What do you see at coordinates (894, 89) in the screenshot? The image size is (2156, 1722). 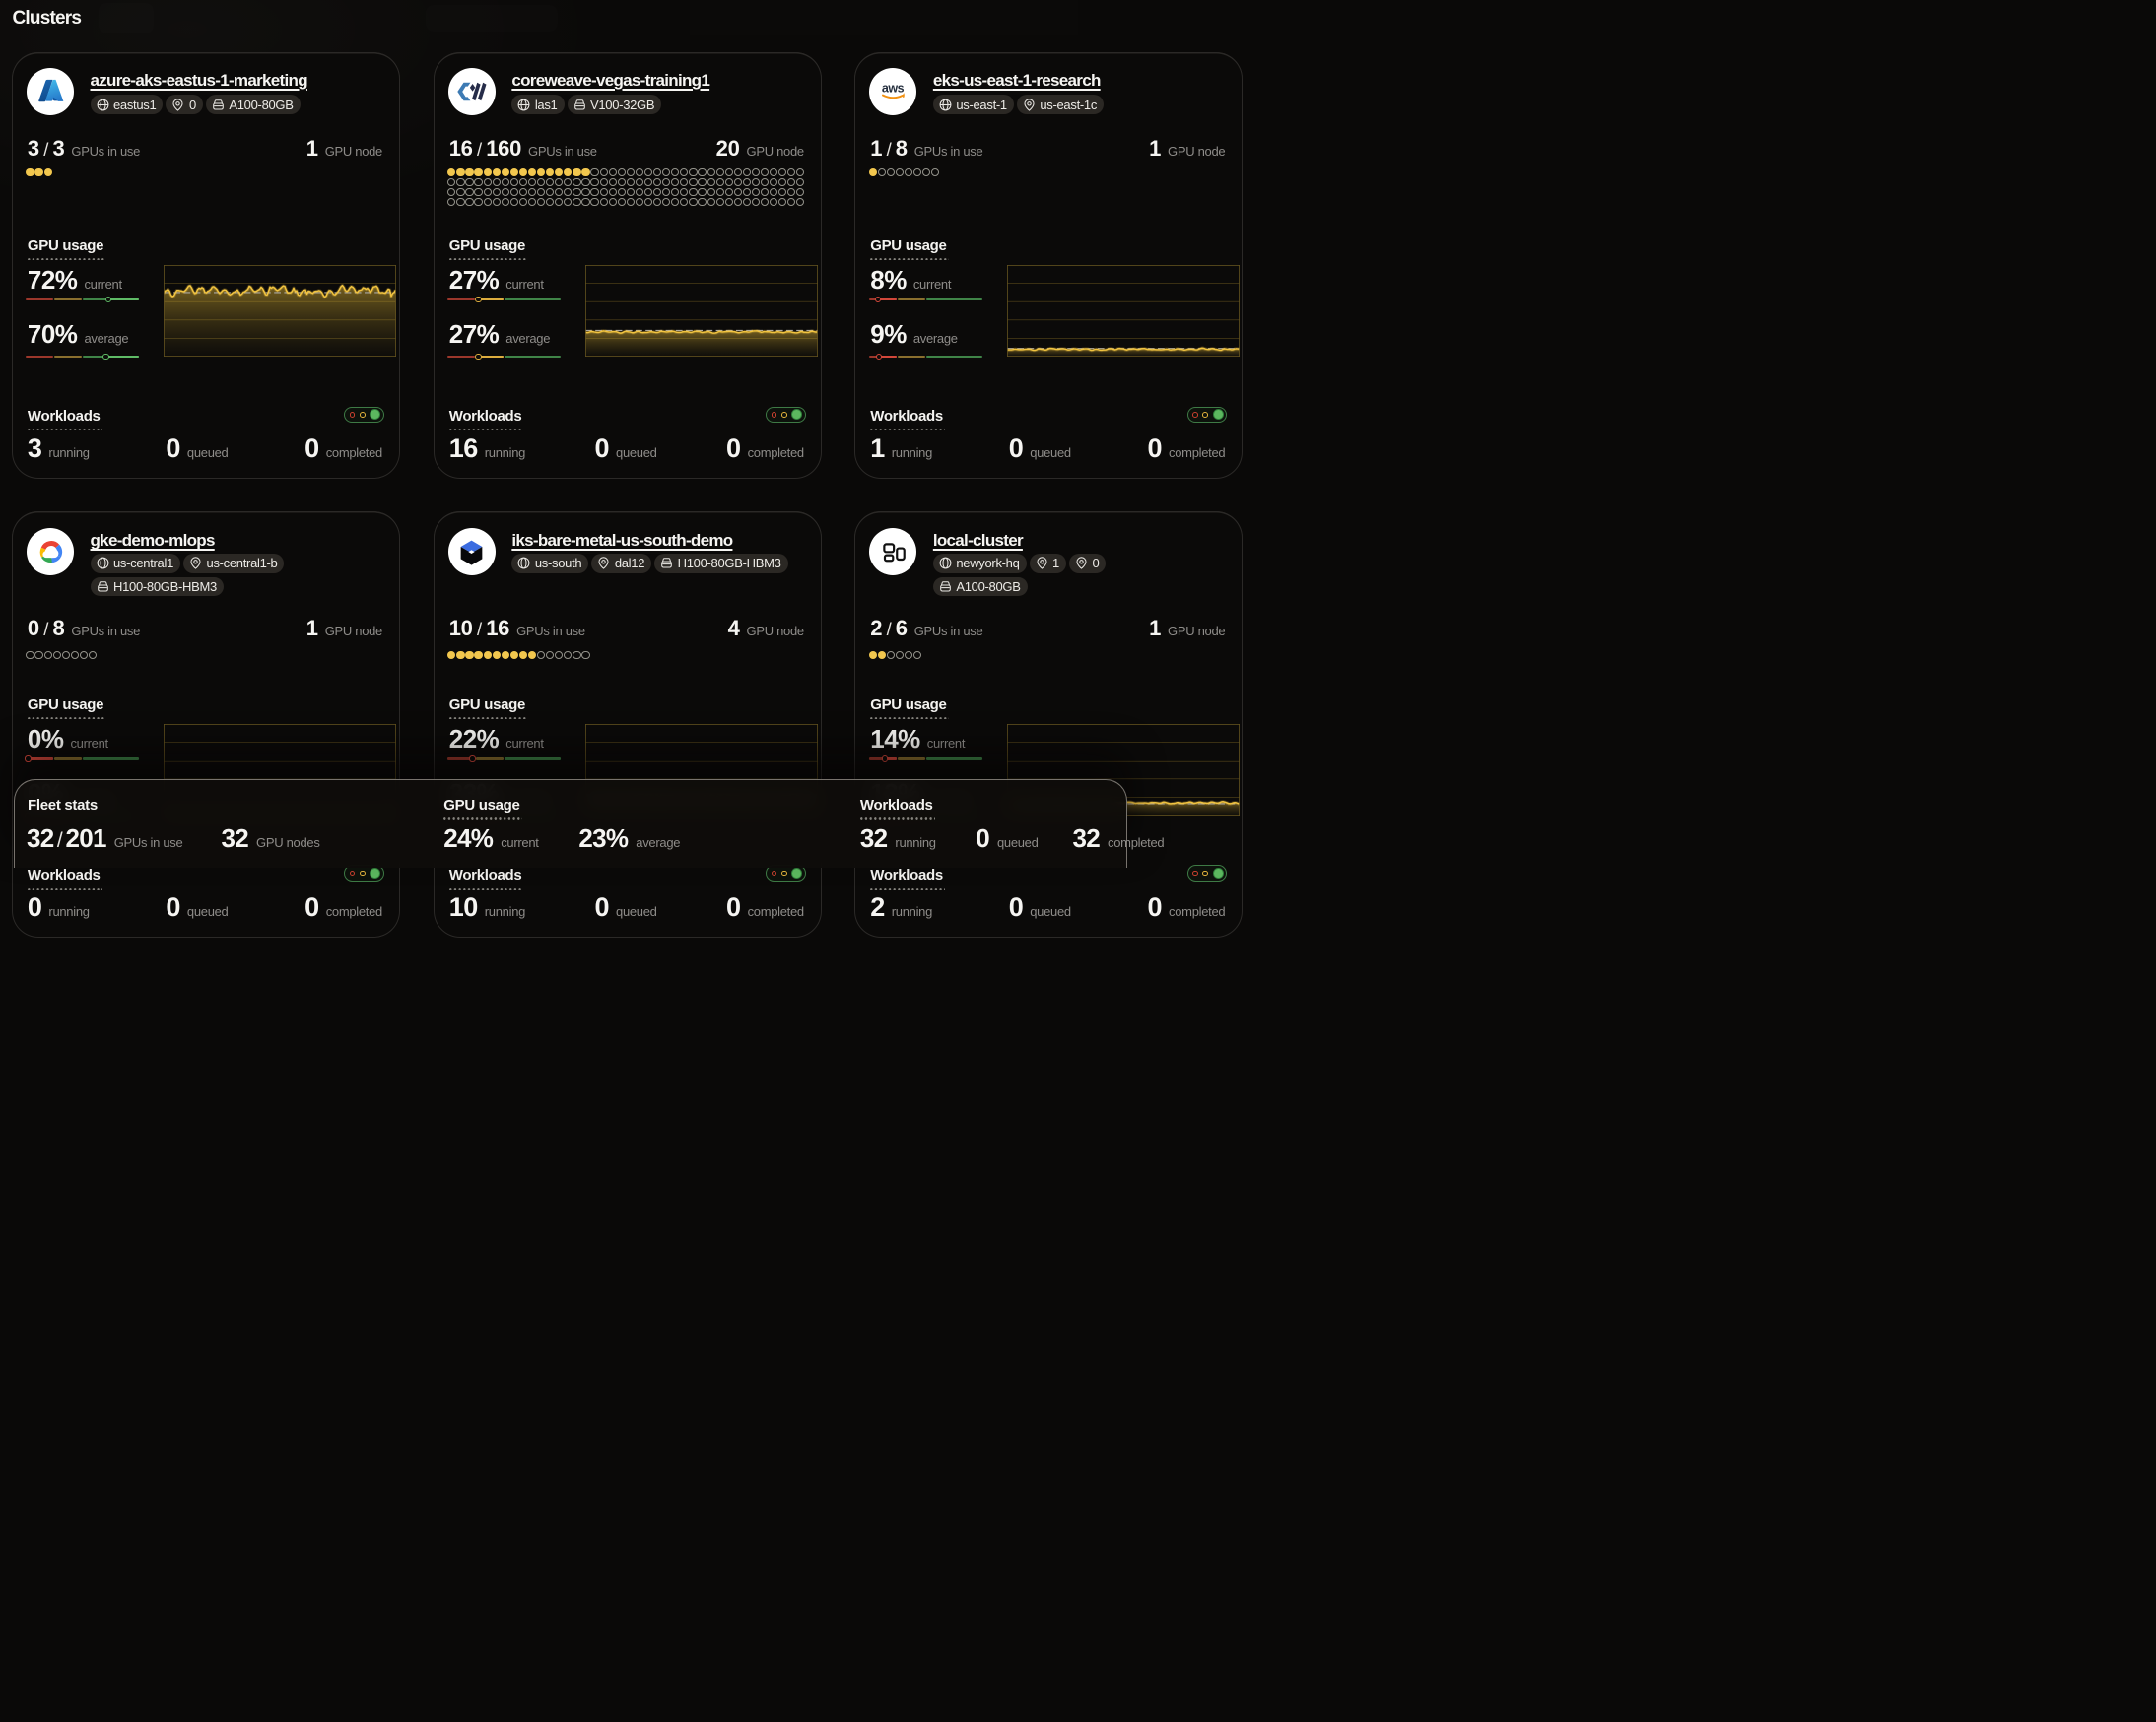 I see `svg-text: aws` at bounding box center [894, 89].